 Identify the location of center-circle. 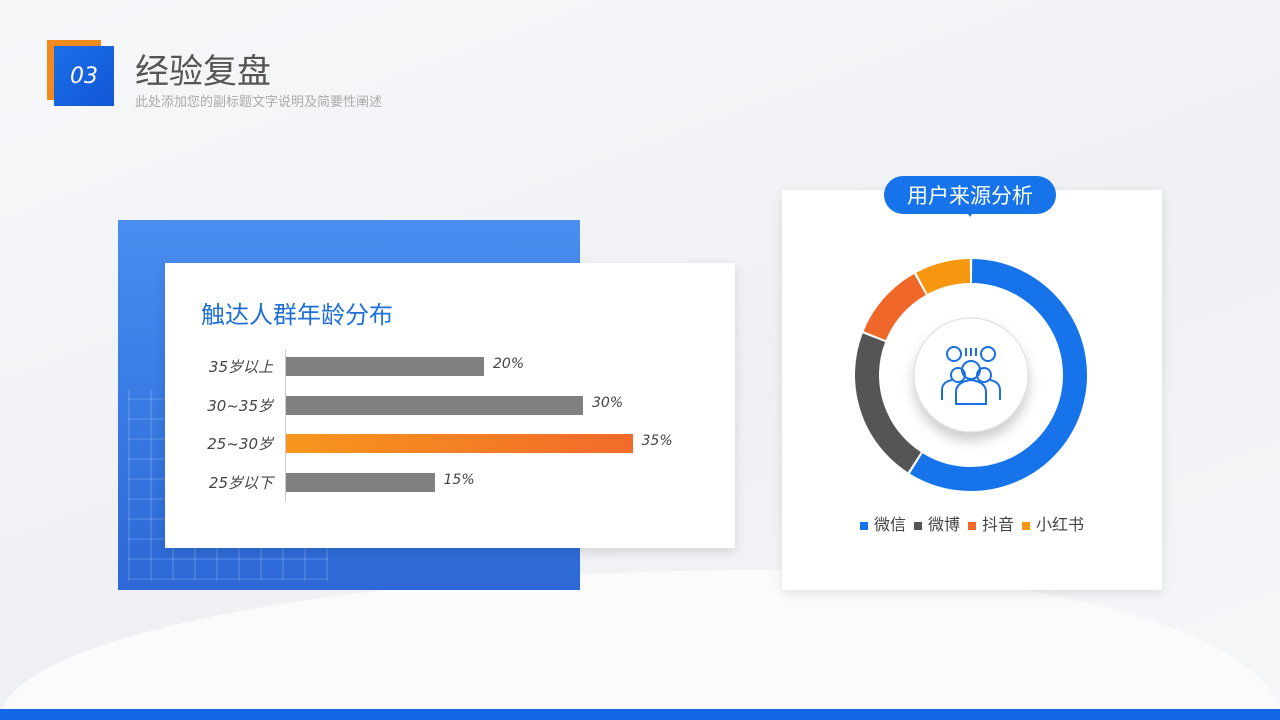
(971, 375).